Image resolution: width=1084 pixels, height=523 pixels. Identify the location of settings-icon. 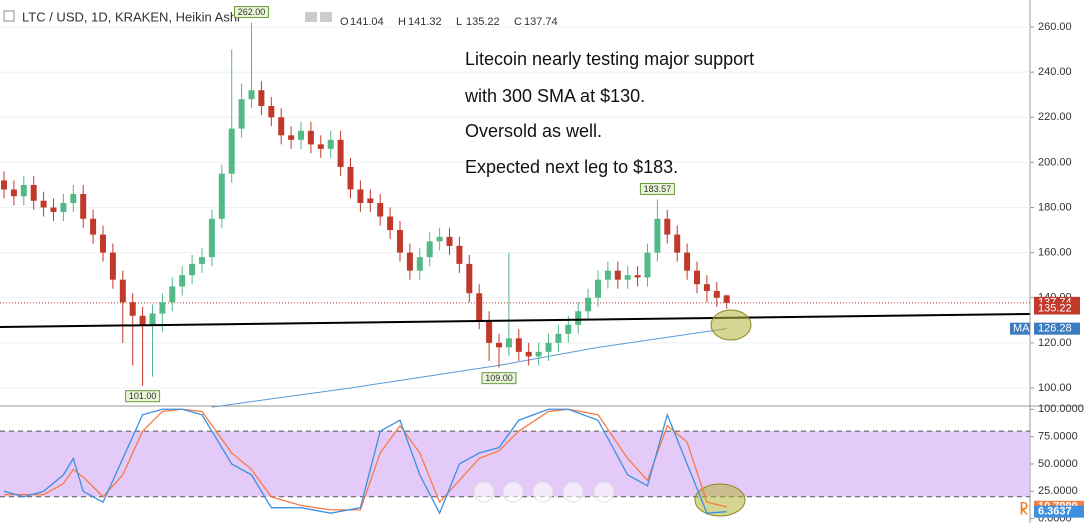
(326, 17).